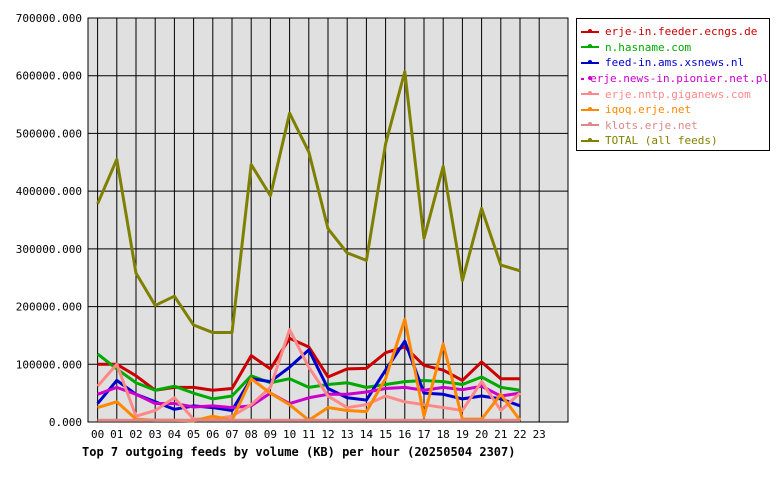 The image size is (780, 480). I want to click on legend-item: iqoq.erje.net, so click(675, 110).